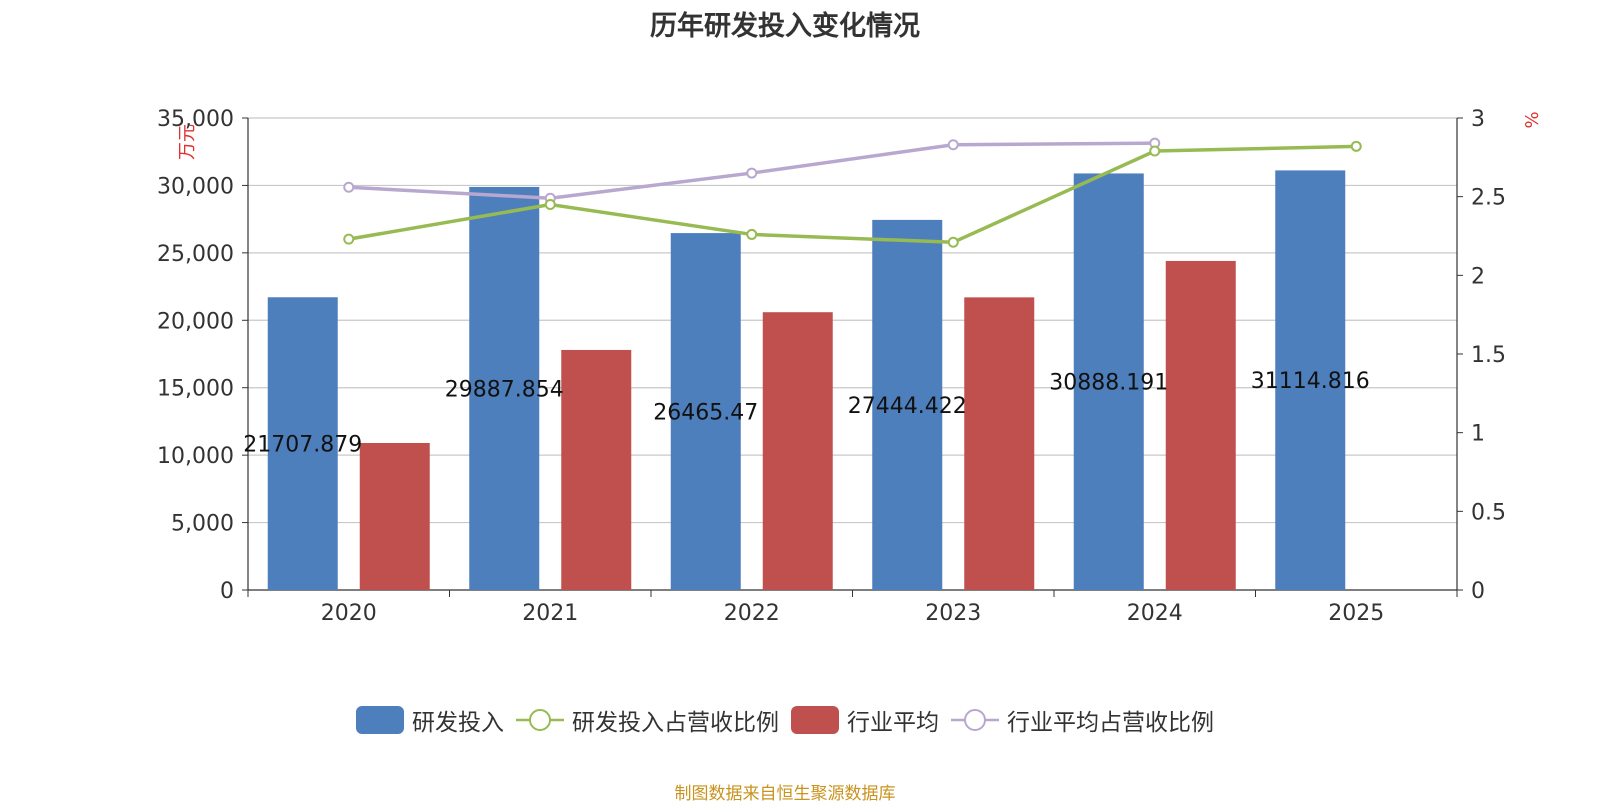  What do you see at coordinates (195, 321) in the screenshot?
I see `y-left-tick-label: 20,000` at bounding box center [195, 321].